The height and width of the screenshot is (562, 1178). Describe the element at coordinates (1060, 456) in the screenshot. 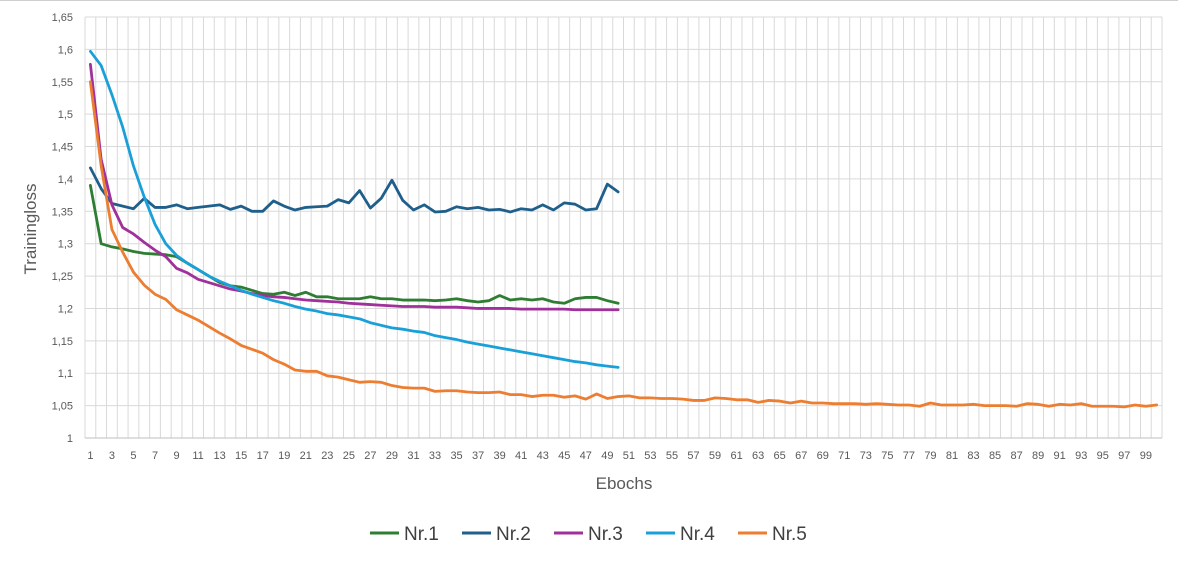

I see `x-tick-label: 91` at that location.